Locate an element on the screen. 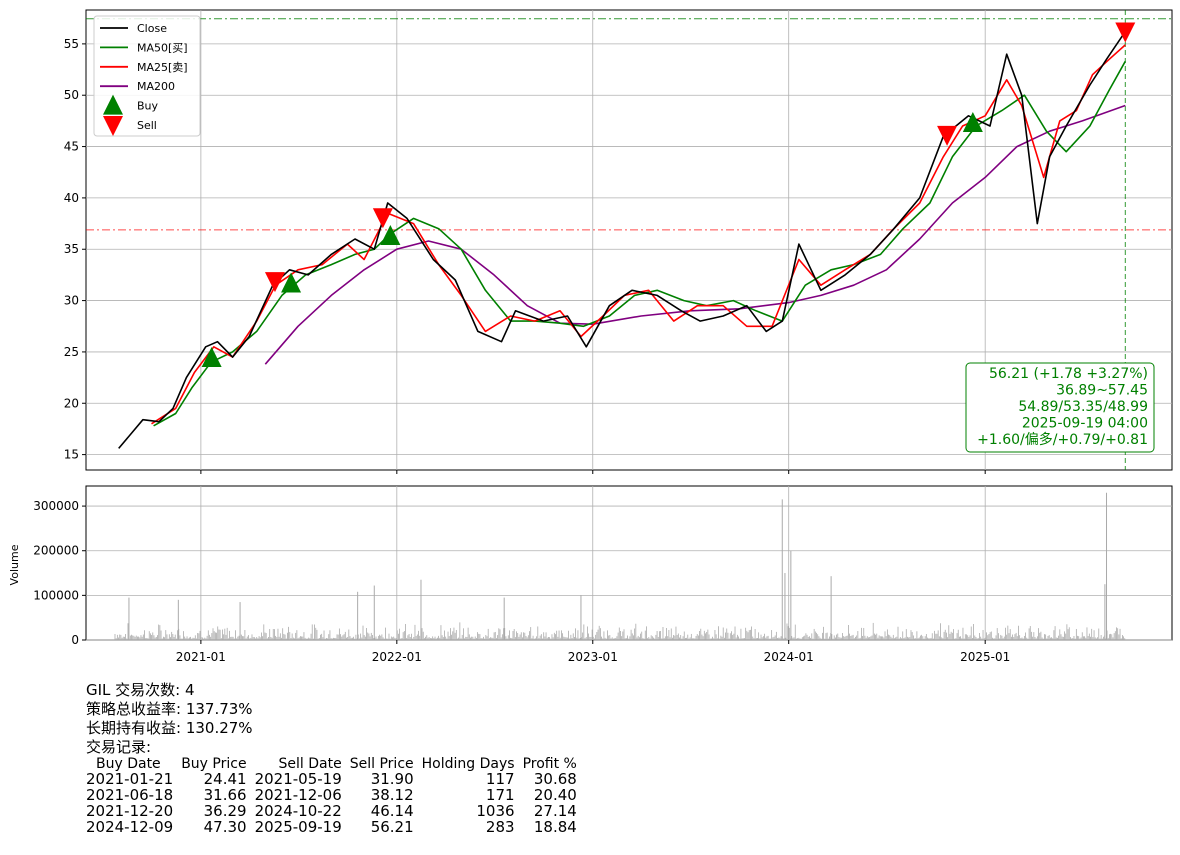 Image resolution: width=1180 pixels, height=855 pixels. trade-column-header: Buy Date is located at coordinates (128, 764).